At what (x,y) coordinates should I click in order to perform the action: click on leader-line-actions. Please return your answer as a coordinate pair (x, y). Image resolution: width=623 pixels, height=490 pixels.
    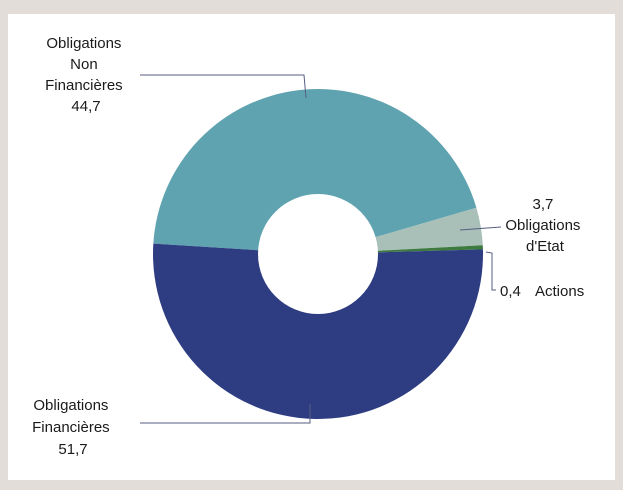
    Looking at the image, I should click on (490, 271).